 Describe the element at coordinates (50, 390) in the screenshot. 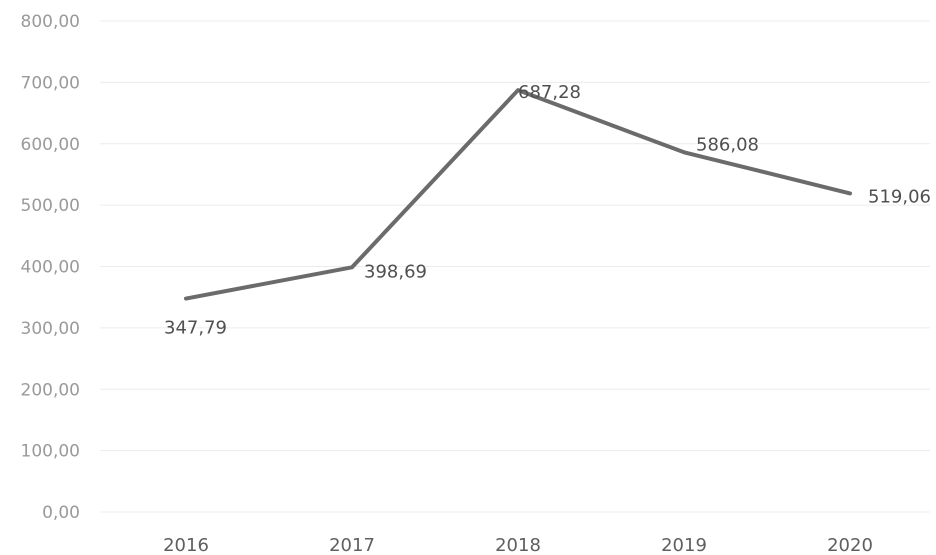

I see `y-tick-label: 200,00` at that location.